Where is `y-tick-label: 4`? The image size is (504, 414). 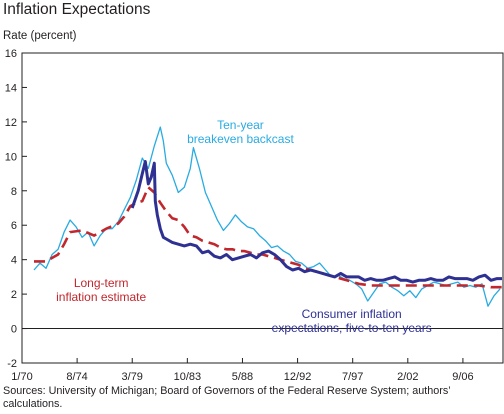
y-tick-label: 4 is located at coordinates (14, 261).